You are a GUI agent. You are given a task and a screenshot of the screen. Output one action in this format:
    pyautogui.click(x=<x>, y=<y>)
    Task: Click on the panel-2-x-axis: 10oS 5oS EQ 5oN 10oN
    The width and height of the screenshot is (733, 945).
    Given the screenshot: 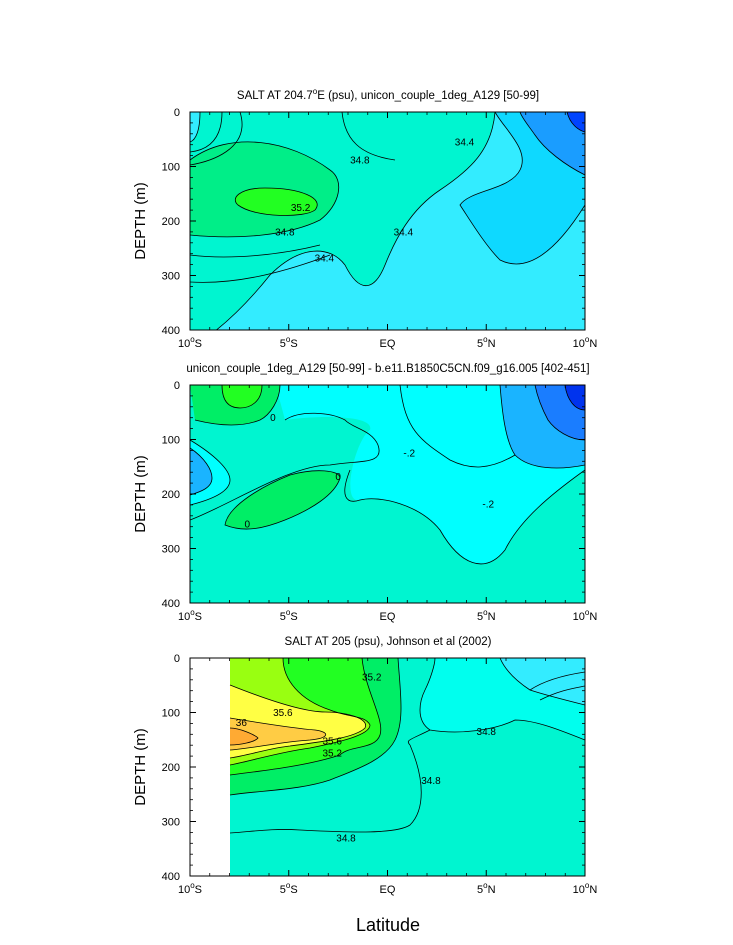 What is the action you would take?
    pyautogui.click(x=387, y=504)
    